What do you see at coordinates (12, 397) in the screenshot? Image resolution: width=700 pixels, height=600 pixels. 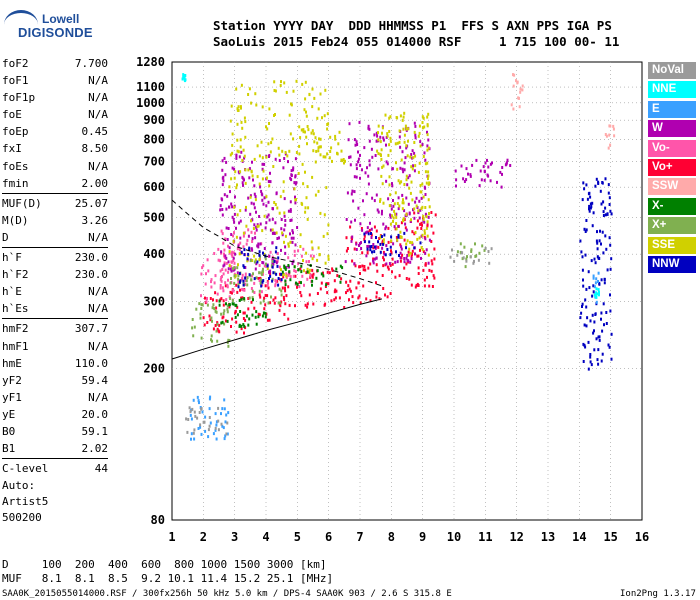 I see `param-label: yF1` at bounding box center [12, 397].